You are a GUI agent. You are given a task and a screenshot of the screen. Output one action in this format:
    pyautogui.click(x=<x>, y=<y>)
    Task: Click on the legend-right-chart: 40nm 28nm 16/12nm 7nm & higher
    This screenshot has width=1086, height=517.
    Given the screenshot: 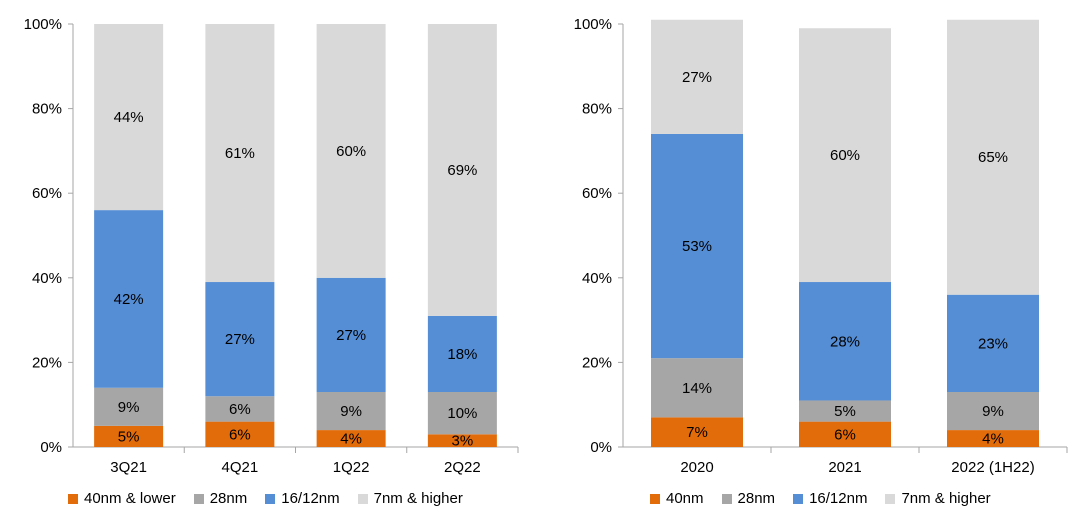 What is the action you would take?
    pyautogui.click(x=829, y=499)
    